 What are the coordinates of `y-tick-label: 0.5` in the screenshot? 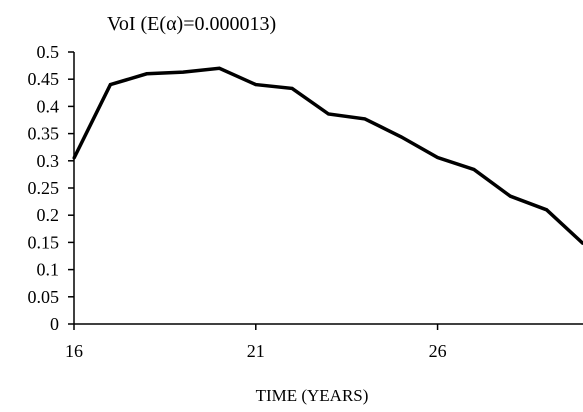 It's located at (48, 52).